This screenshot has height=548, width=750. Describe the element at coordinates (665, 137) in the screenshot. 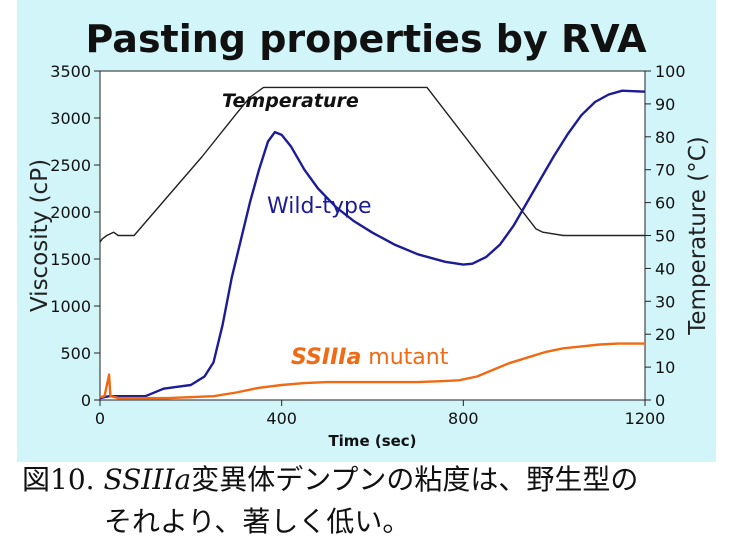

I see `y2-tick-label: 80` at that location.